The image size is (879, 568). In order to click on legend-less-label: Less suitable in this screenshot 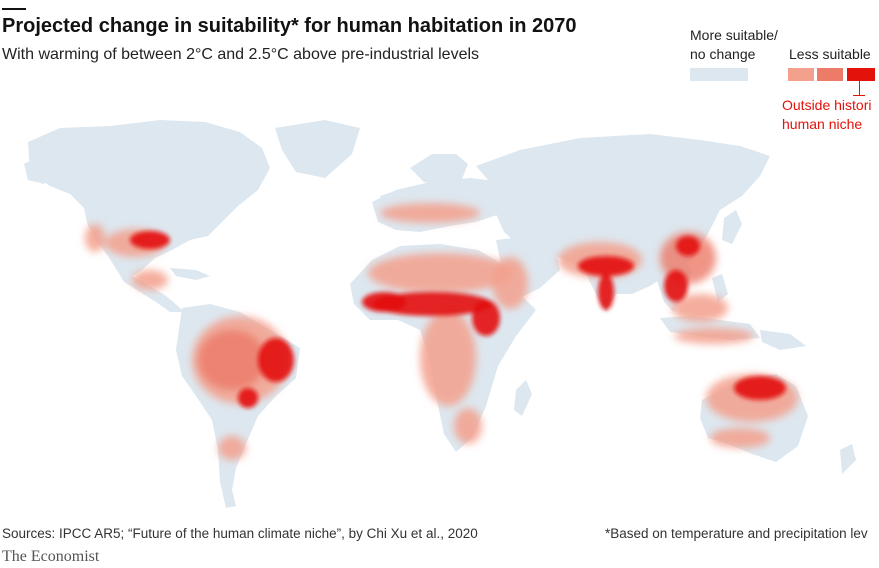, I will do `click(830, 54)`.